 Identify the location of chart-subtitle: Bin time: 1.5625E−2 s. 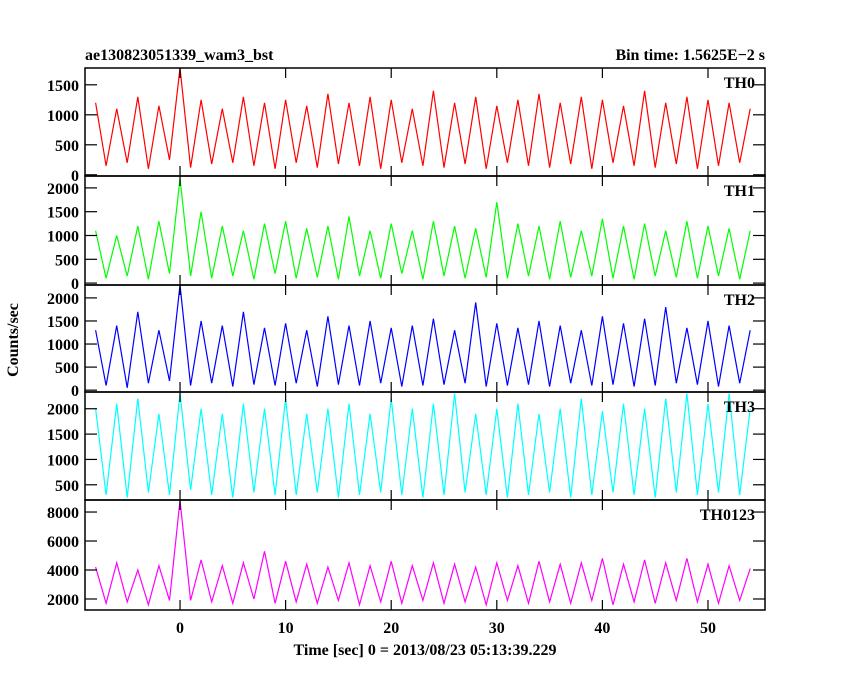
(690, 55).